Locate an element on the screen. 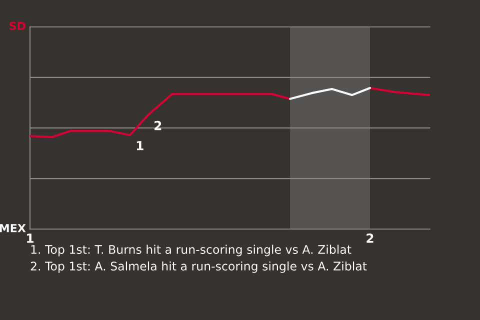 Image resolution: width=480 pixels, height=320 pixels. annotation: 1 is located at coordinates (140, 145).